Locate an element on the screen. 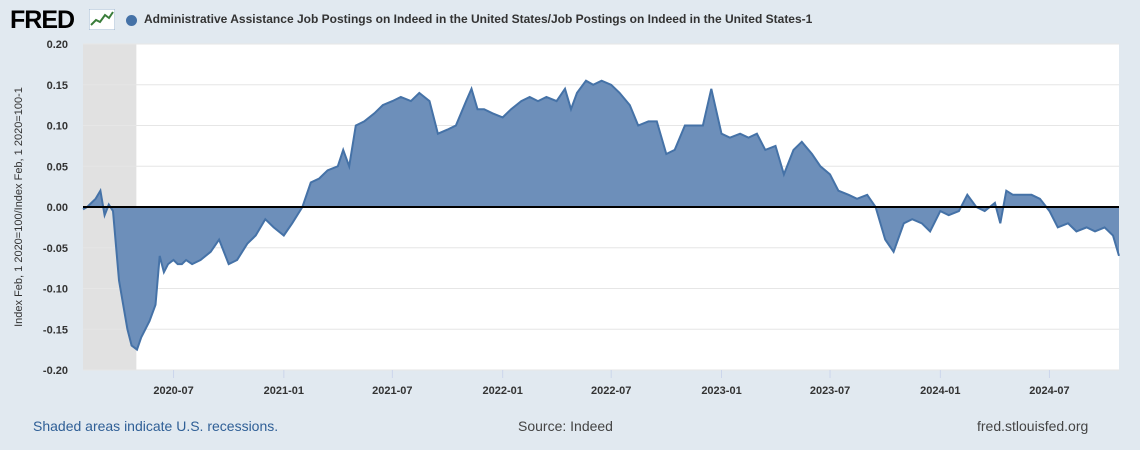 The image size is (1140, 450). y-tick-label: -0.10 is located at coordinates (55, 290).